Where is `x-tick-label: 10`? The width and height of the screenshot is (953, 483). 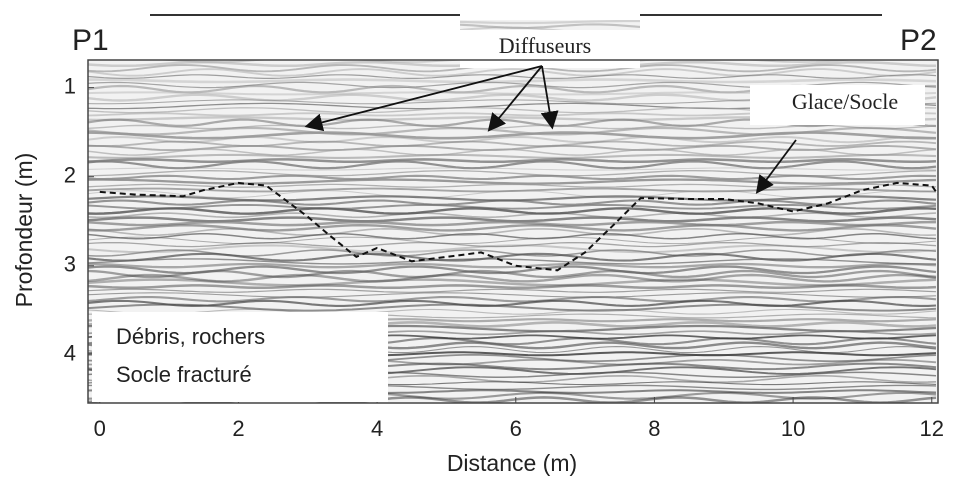
x-tick-label: 10 is located at coordinates (793, 428).